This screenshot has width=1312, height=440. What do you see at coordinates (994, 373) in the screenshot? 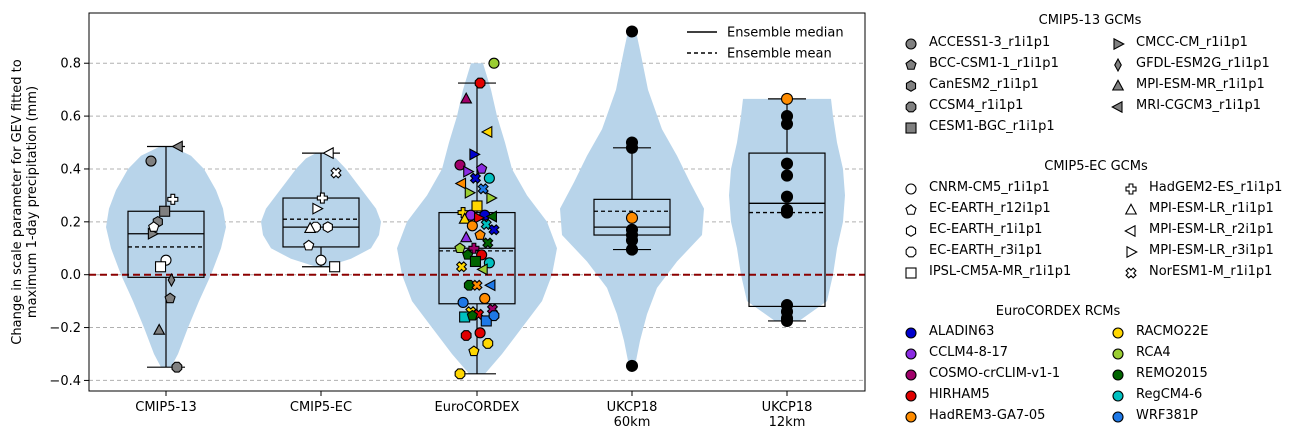
I see `legend-item-label: COSMO-crCLIM-v1-1` at bounding box center [994, 373].